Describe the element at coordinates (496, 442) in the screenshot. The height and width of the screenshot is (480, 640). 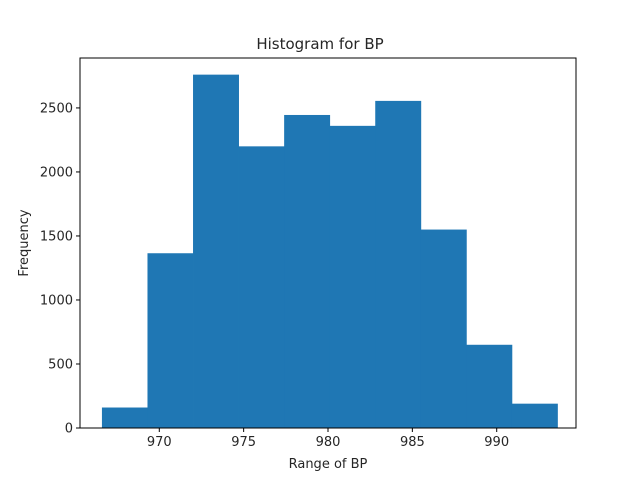
I see `x-tick-label: 990` at that location.